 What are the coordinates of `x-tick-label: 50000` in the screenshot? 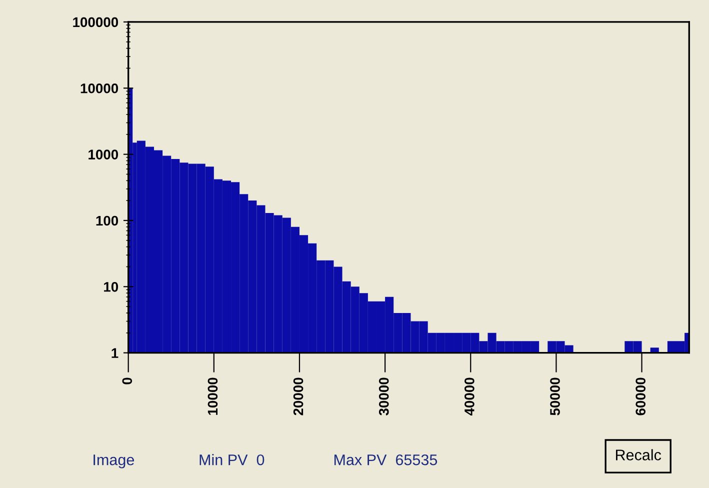 It's located at (555, 397).